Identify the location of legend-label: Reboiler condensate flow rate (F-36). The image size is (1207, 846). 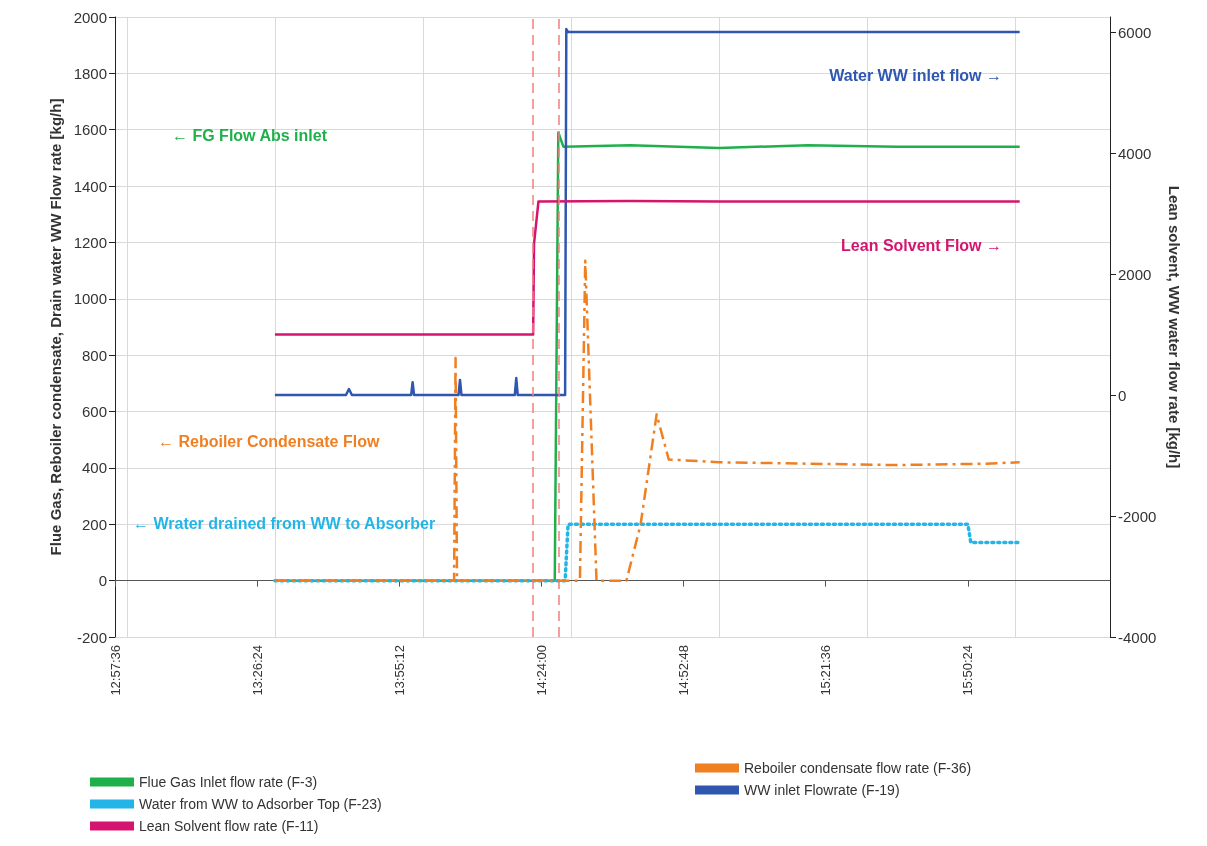
(858, 768).